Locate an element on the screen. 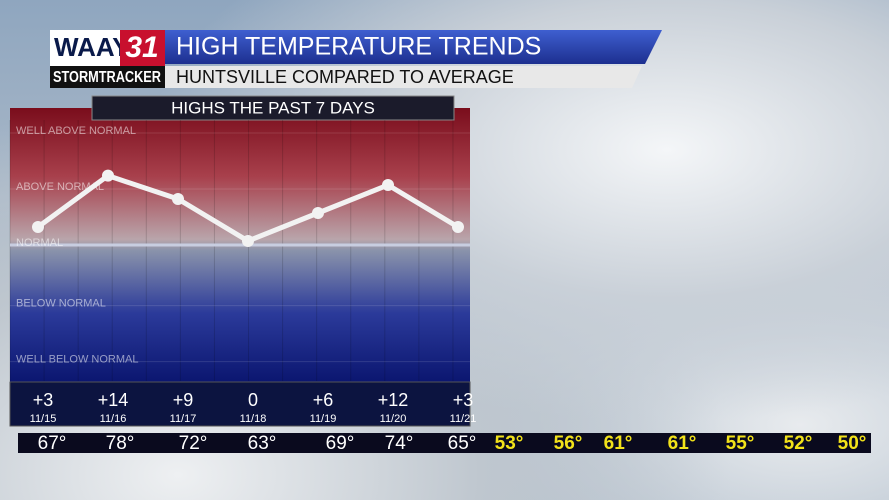 The height and width of the screenshot is (500, 889). x-tick-label: 11/20 is located at coordinates (393, 419).